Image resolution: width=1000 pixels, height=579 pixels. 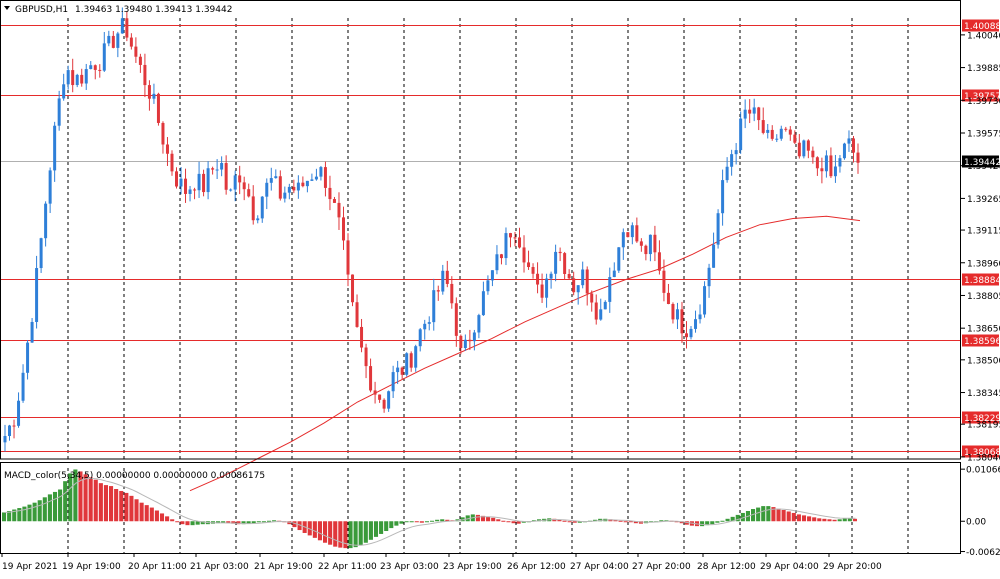 What do you see at coordinates (409, 567) in the screenshot?
I see `time-tick-label: 23 Apr 03:00` at bounding box center [409, 567].